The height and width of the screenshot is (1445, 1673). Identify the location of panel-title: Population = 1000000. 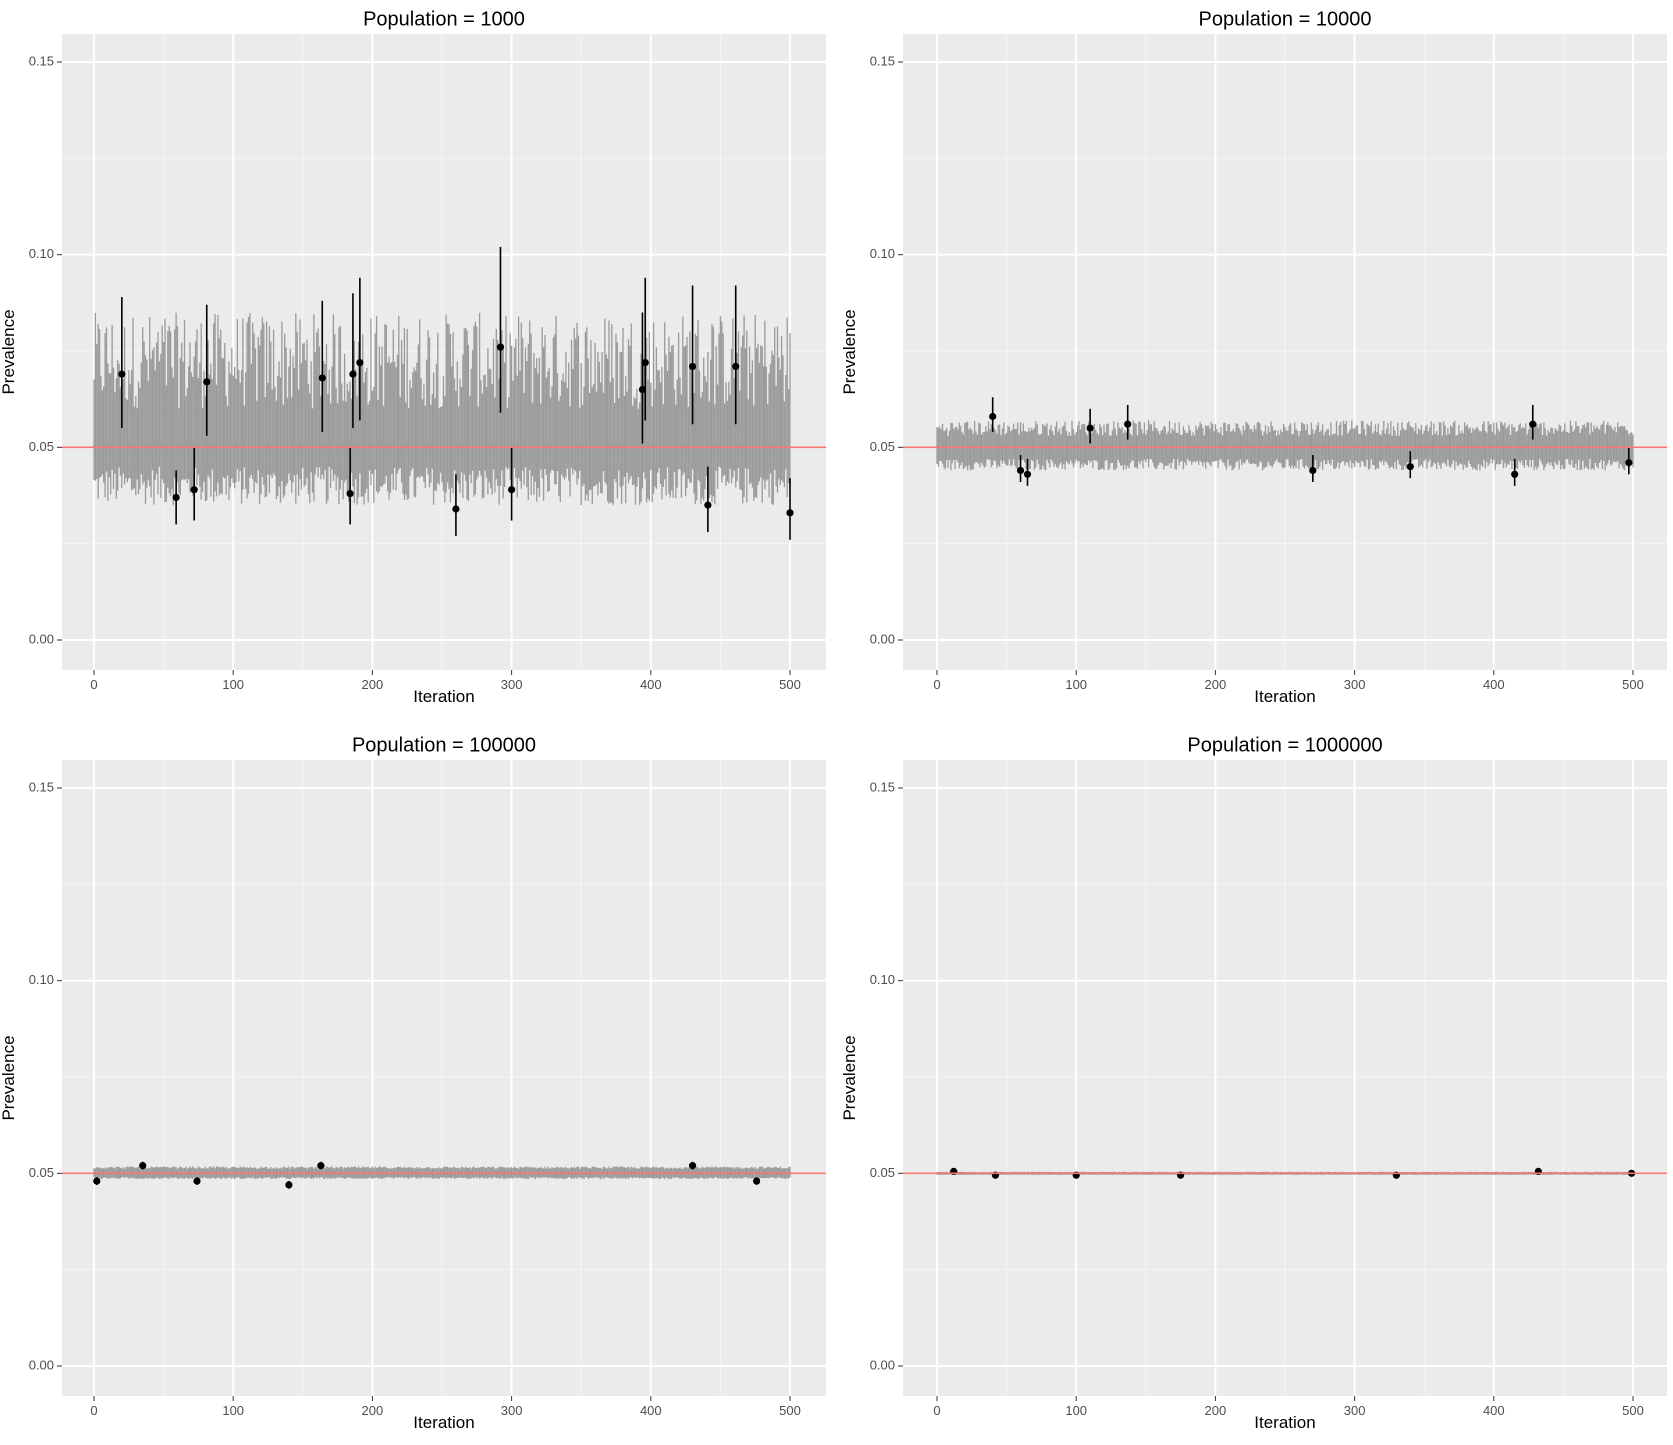
(1284, 745).